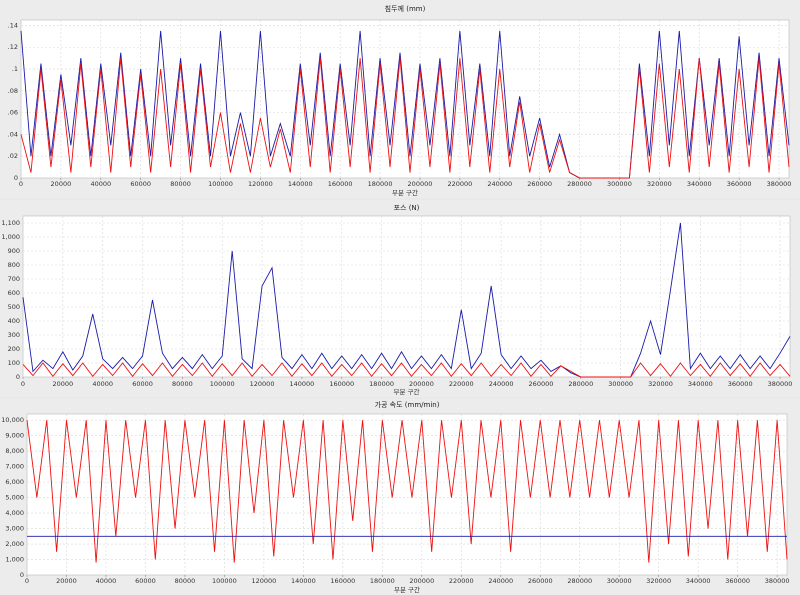  I want to click on chart-title: 포스 (N), so click(407, 208).